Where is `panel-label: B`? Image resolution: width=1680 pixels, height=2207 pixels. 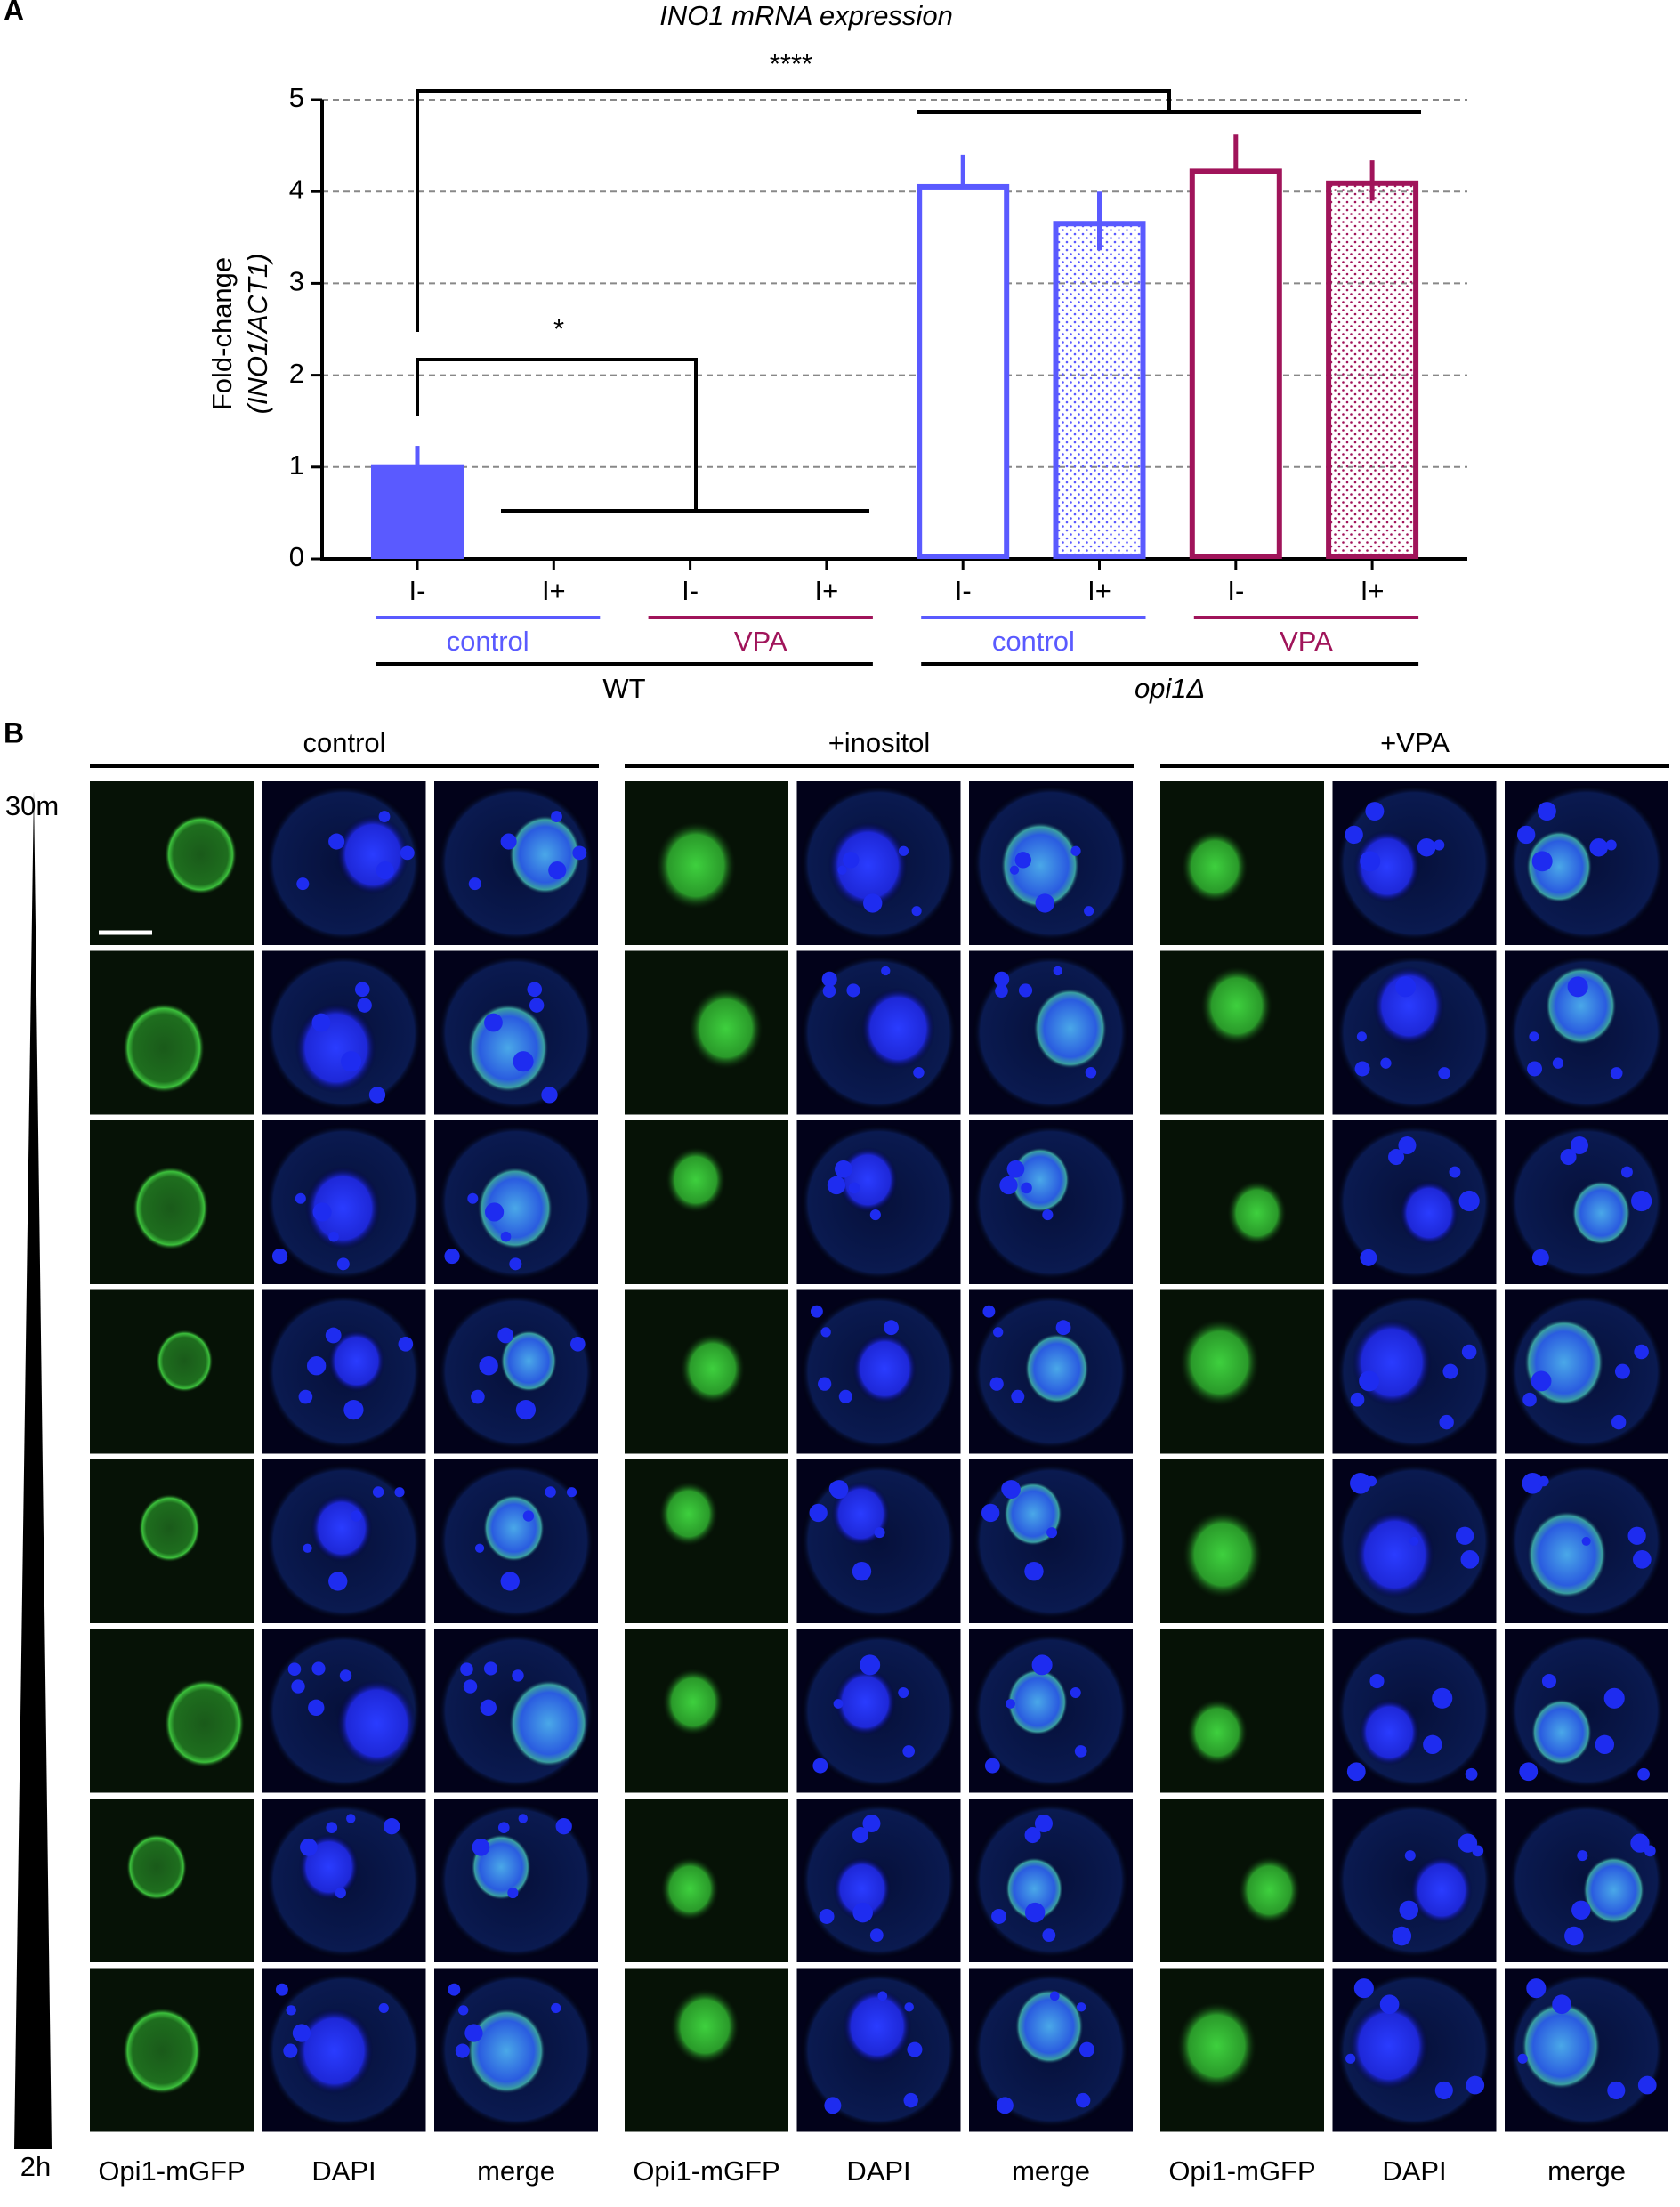
panel-label: B is located at coordinates (14, 732).